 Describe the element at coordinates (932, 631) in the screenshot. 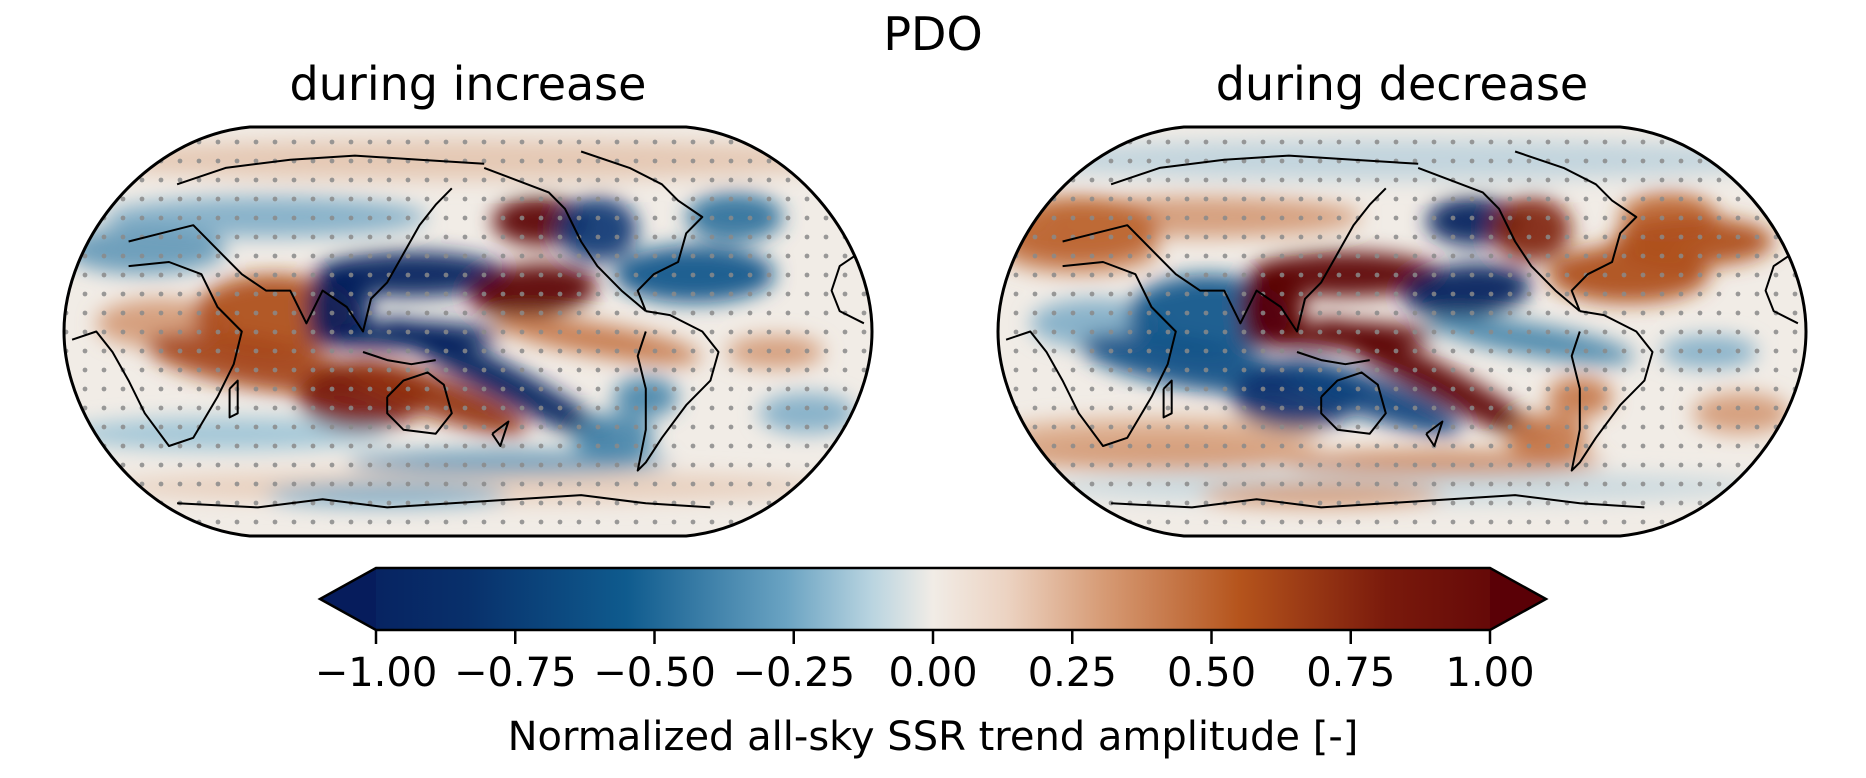

I see `colorbar: −1.00 −0.75 −0.50 −0.25 0.00 0.25 0.50 0.75 1.00` at that location.